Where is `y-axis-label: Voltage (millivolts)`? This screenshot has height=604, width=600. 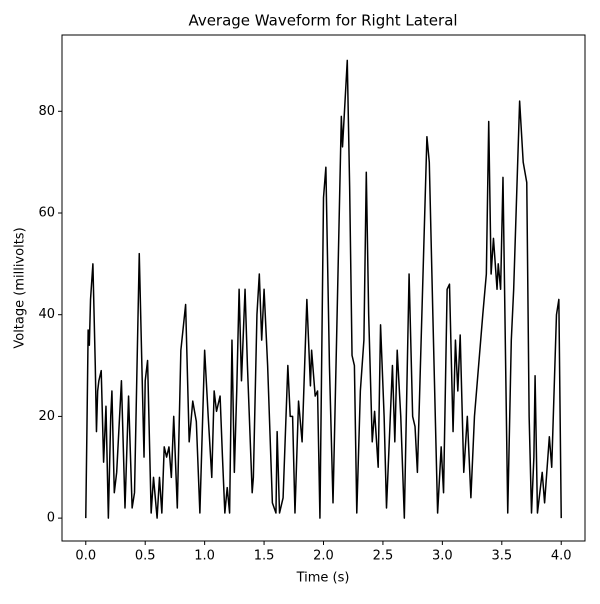 y-axis-label: Voltage (millivolts) is located at coordinates (20, 287).